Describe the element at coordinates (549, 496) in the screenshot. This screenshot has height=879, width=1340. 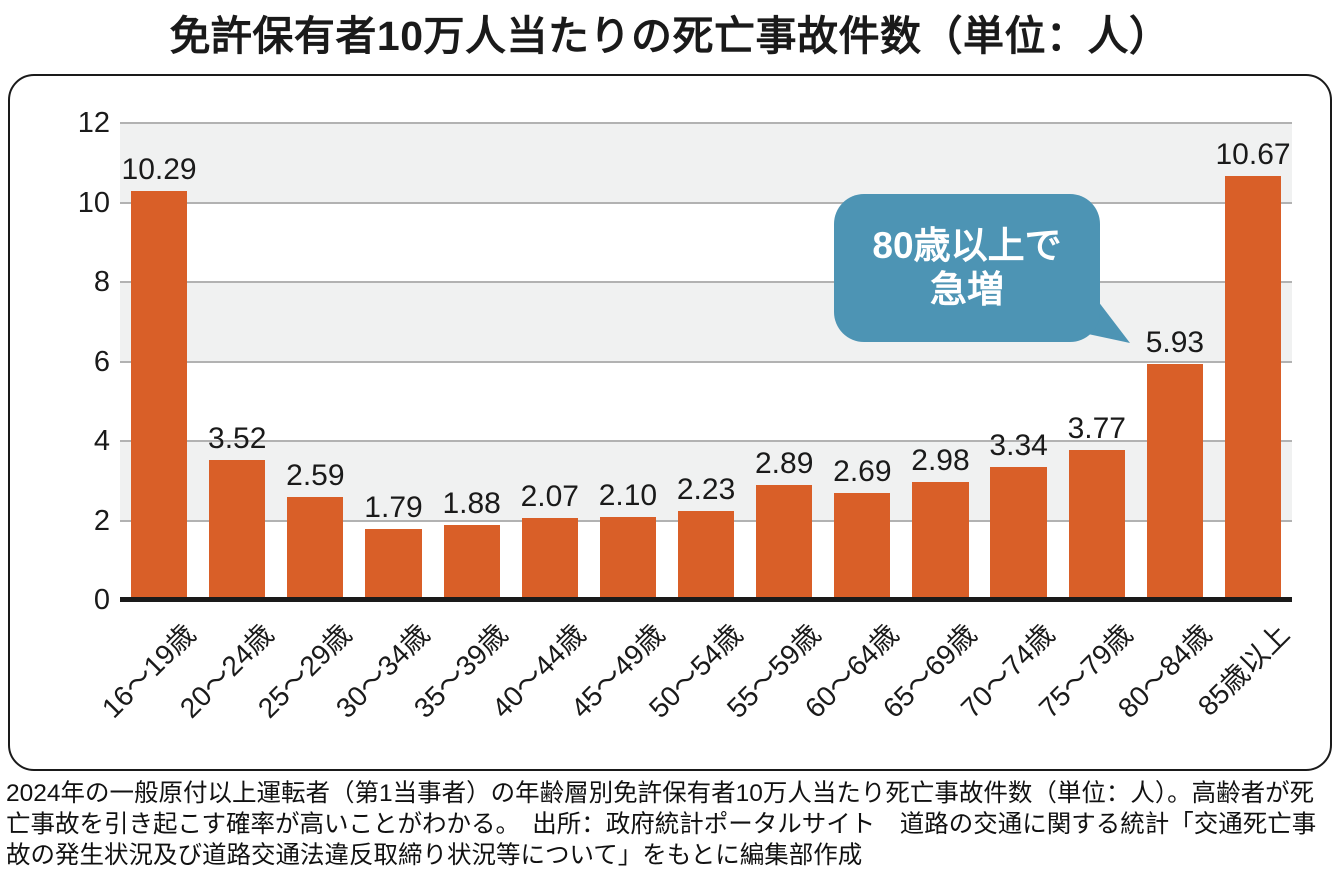
I see `bar-value-label: 2.07` at that location.